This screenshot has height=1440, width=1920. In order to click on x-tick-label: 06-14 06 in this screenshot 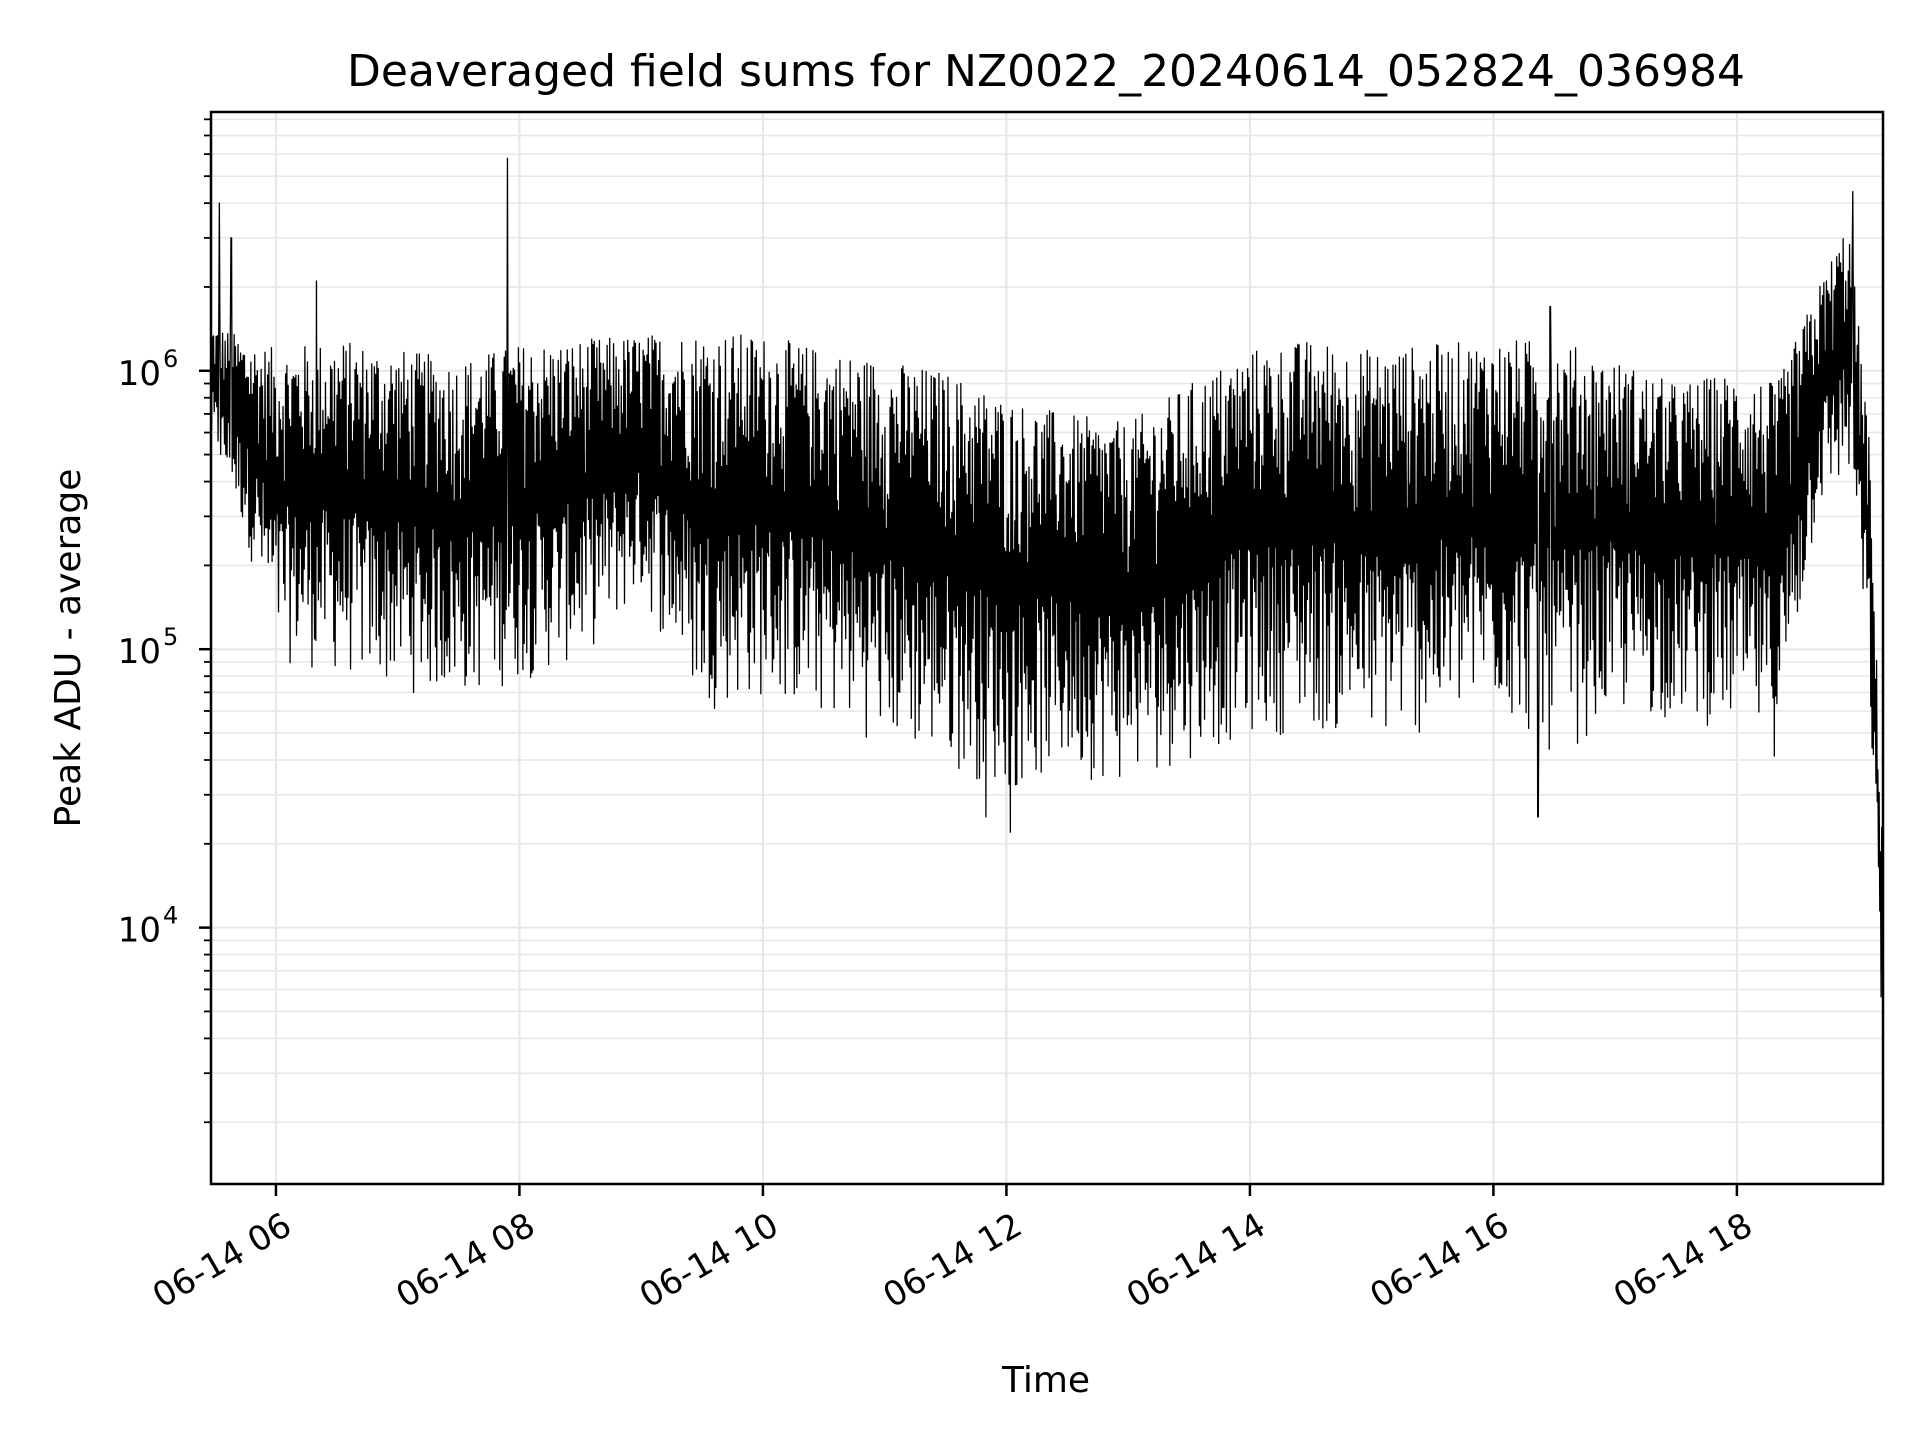, I will do `click(222, 1260)`.